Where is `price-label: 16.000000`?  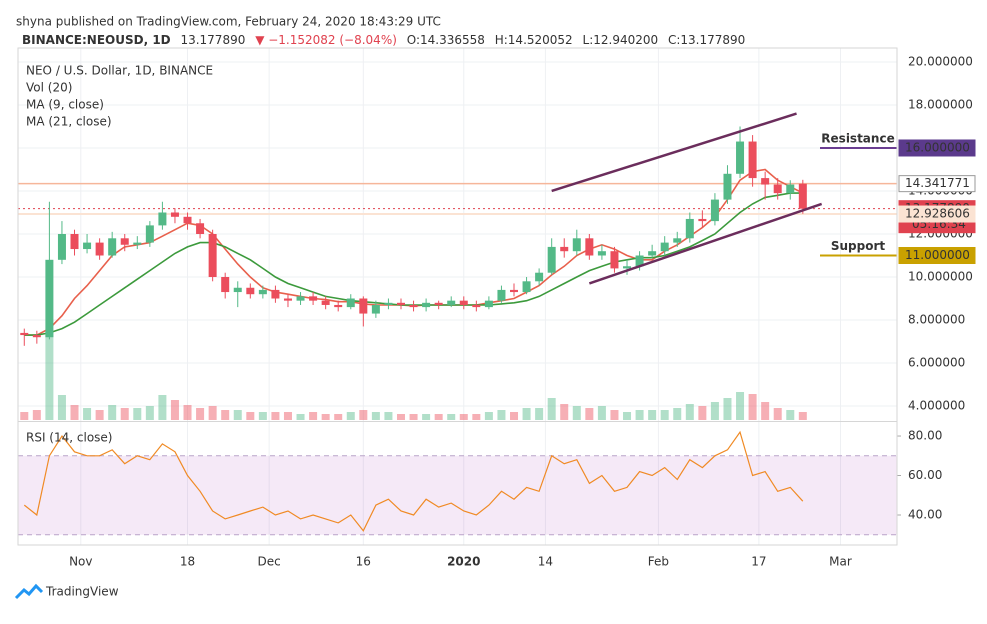
price-label: 16.000000 is located at coordinates (937, 147).